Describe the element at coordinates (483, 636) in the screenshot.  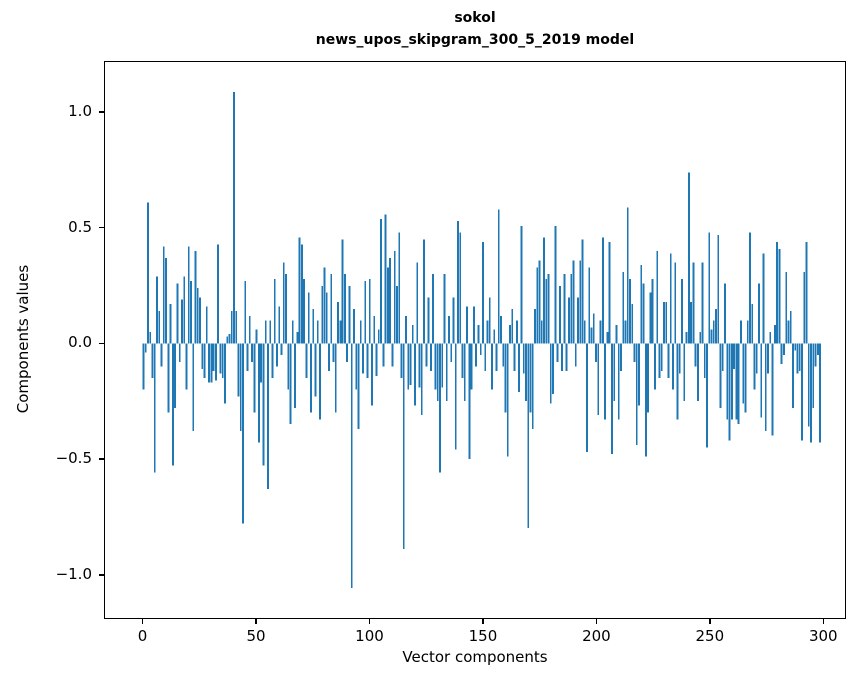
I see `x-tick-label: 150` at that location.